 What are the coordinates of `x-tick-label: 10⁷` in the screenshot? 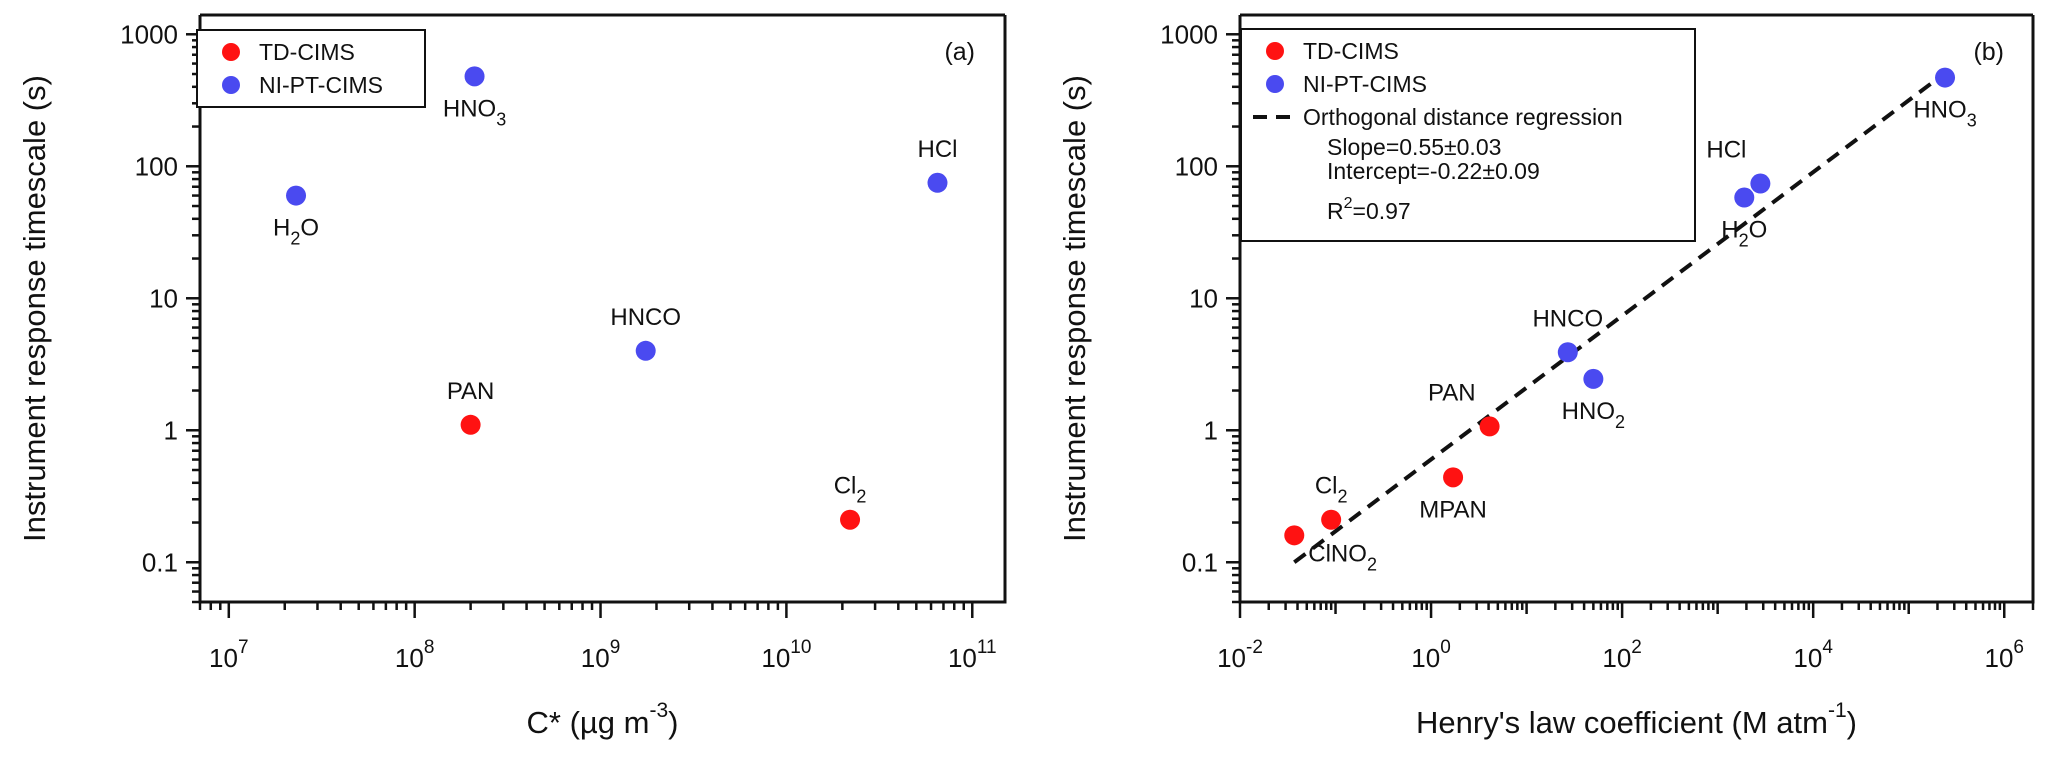 It's located at (229, 655).